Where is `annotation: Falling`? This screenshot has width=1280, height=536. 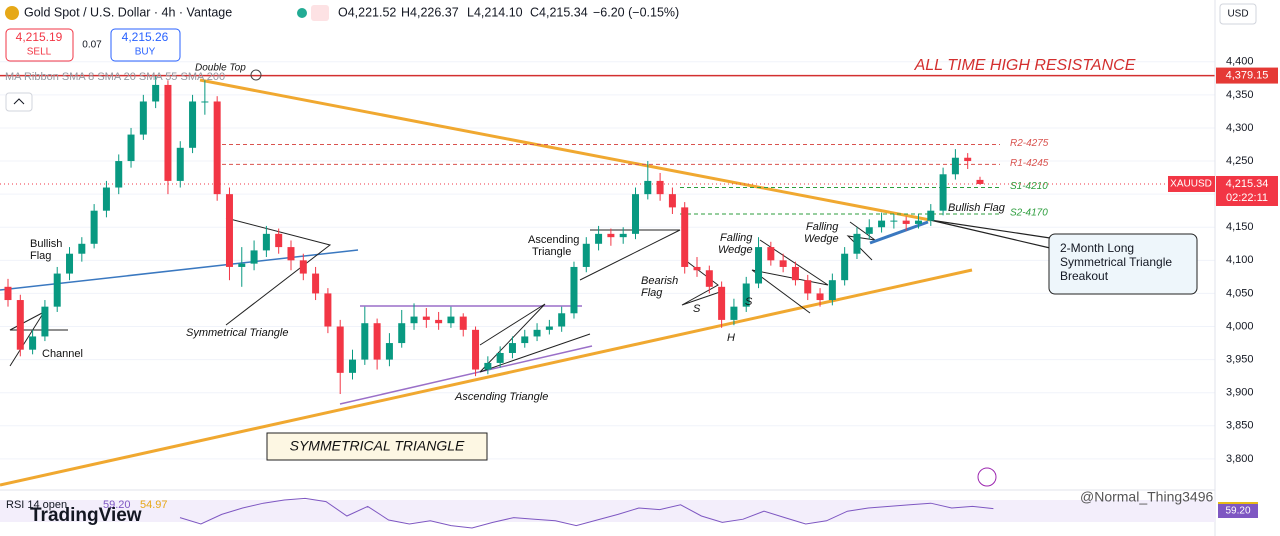 annotation: Falling is located at coordinates (736, 238).